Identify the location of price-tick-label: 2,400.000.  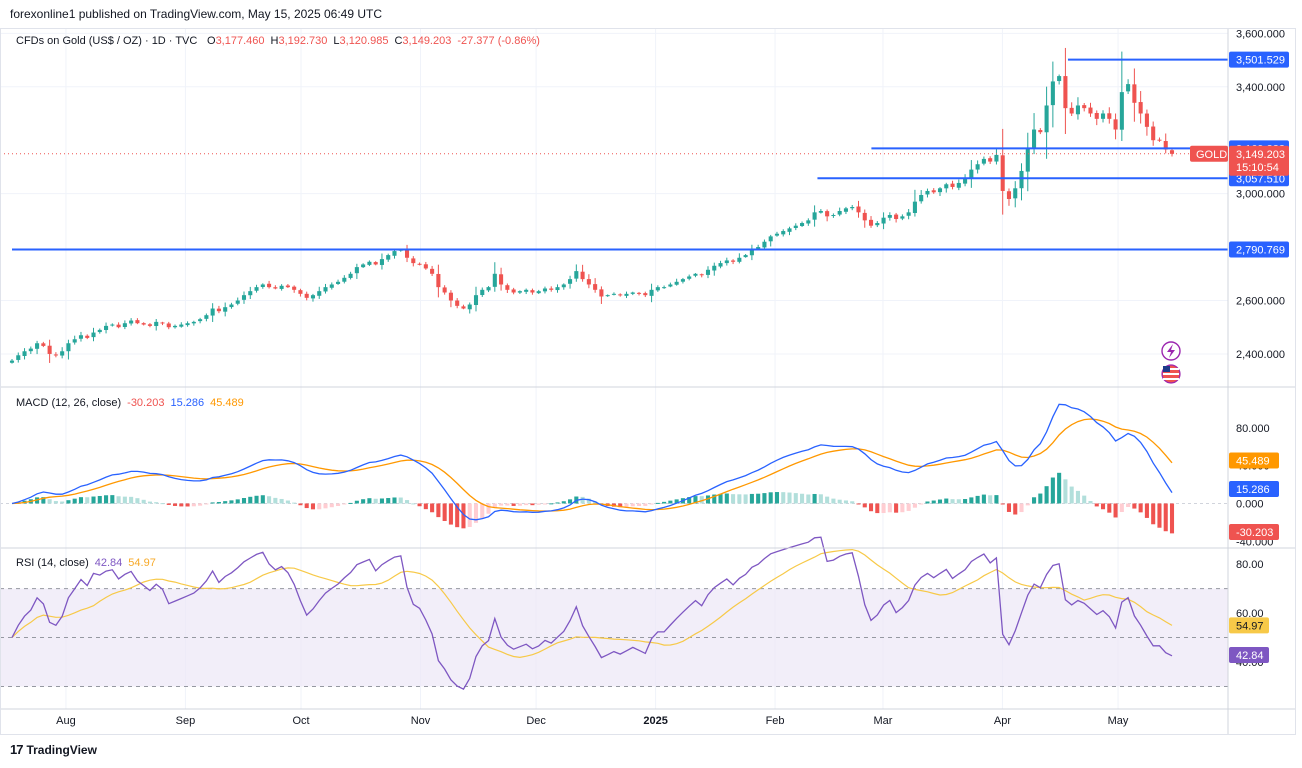
(1260, 355).